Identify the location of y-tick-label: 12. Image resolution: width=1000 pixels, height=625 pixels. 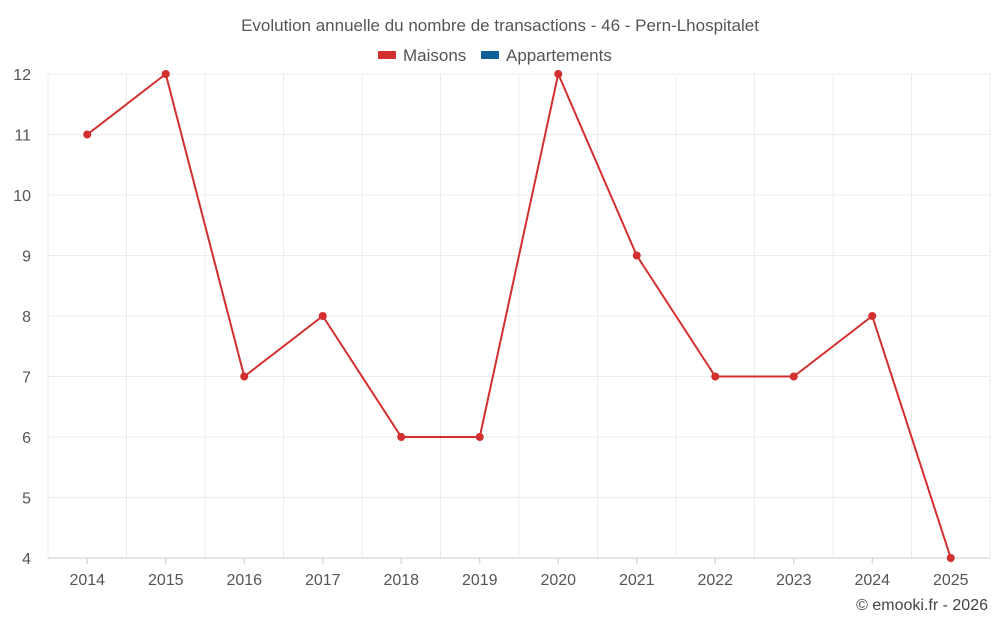
(22, 75).